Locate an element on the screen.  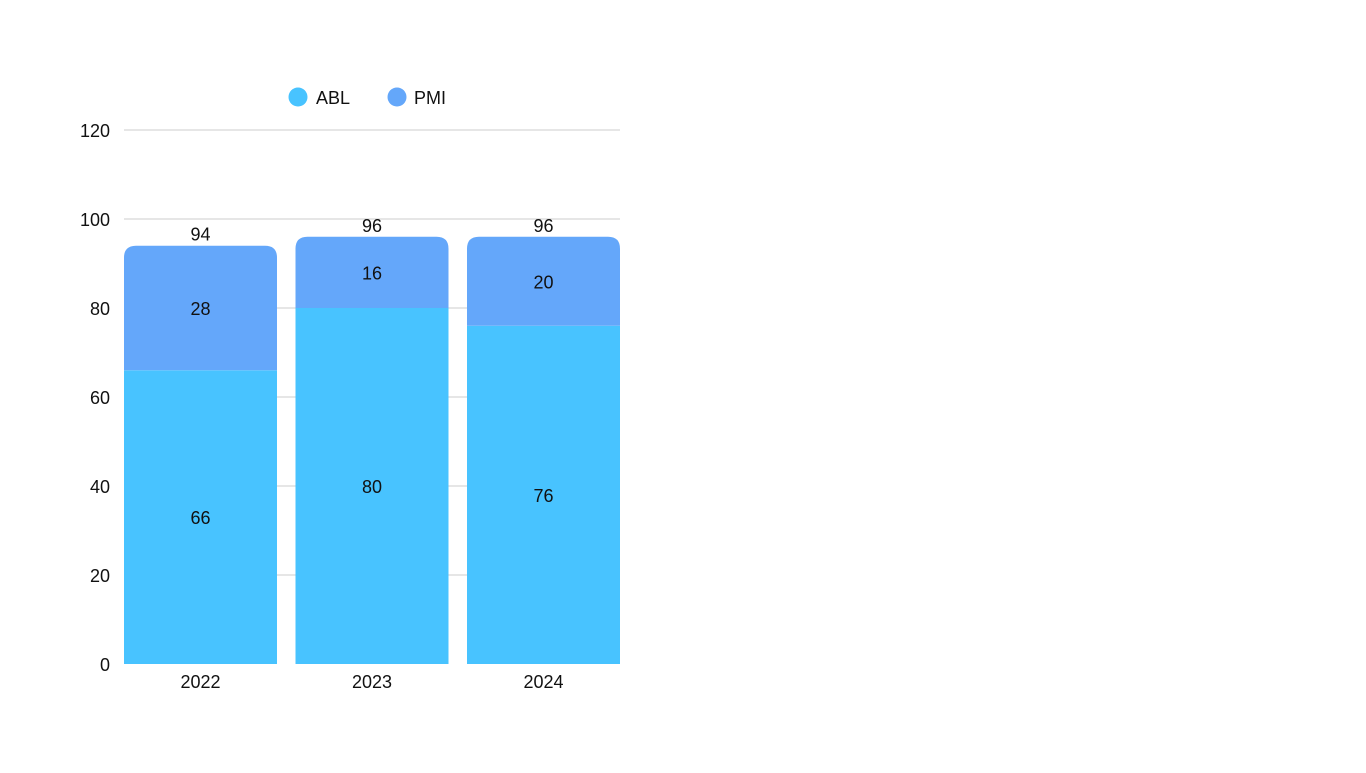
y-tick-label: 40 is located at coordinates (100, 487).